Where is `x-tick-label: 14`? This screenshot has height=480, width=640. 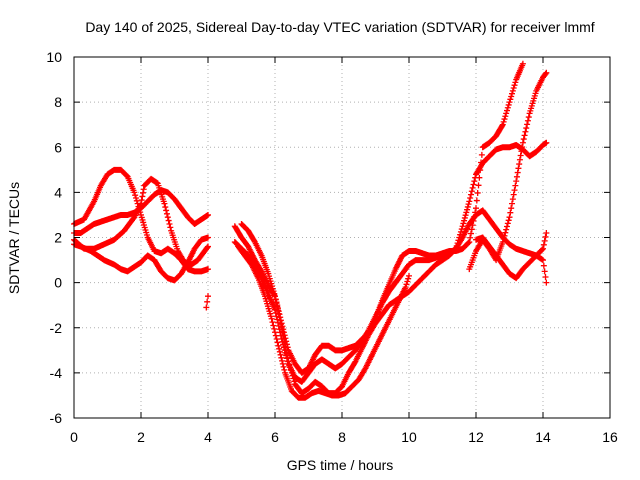
x-tick-label: 14 is located at coordinates (543, 437).